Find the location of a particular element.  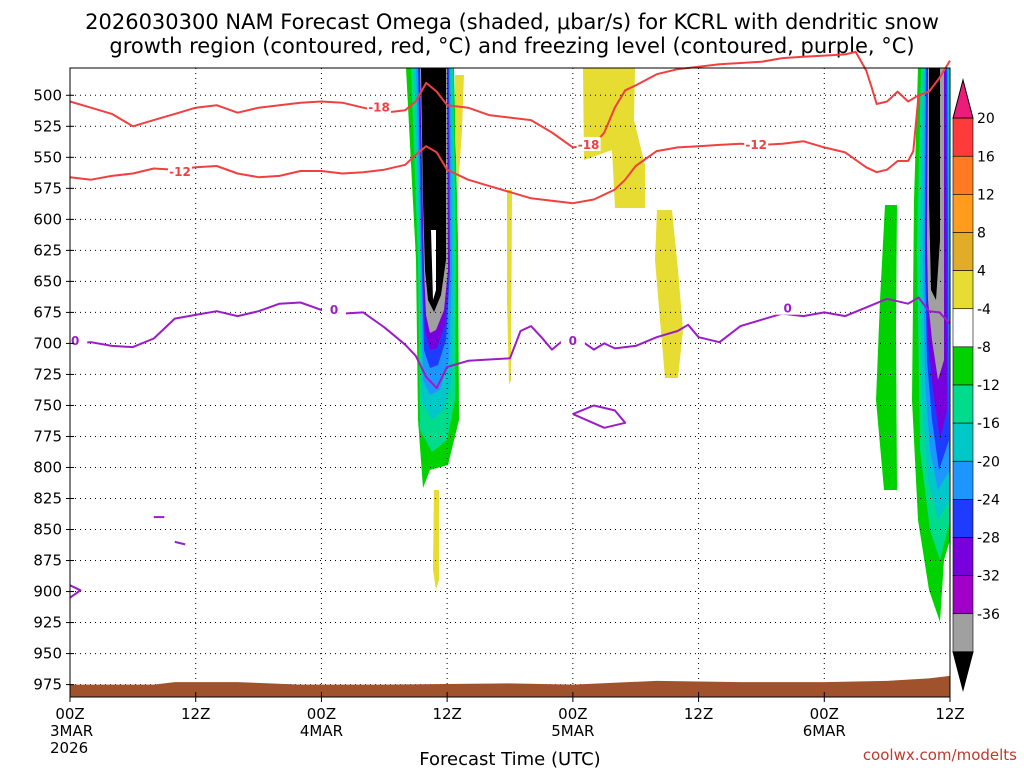

colorbar-label: -32 is located at coordinates (988, 577).